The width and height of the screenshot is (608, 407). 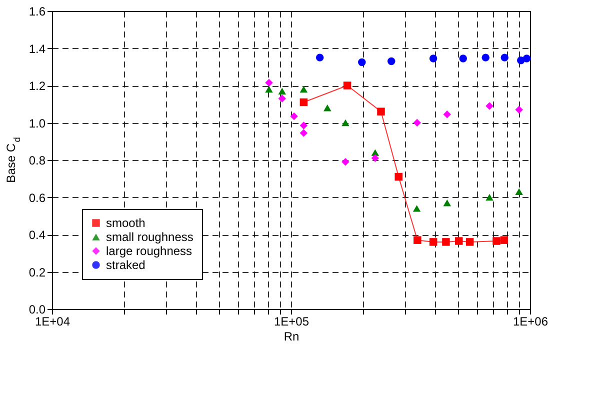 I want to click on y-tick-label: 1.4, so click(x=37, y=49).